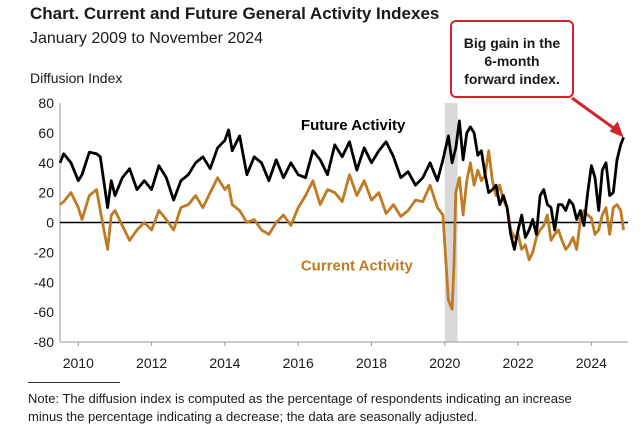 The image size is (643, 435). What do you see at coordinates (151, 362) in the screenshot?
I see `x-tick-label: 2012` at bounding box center [151, 362].